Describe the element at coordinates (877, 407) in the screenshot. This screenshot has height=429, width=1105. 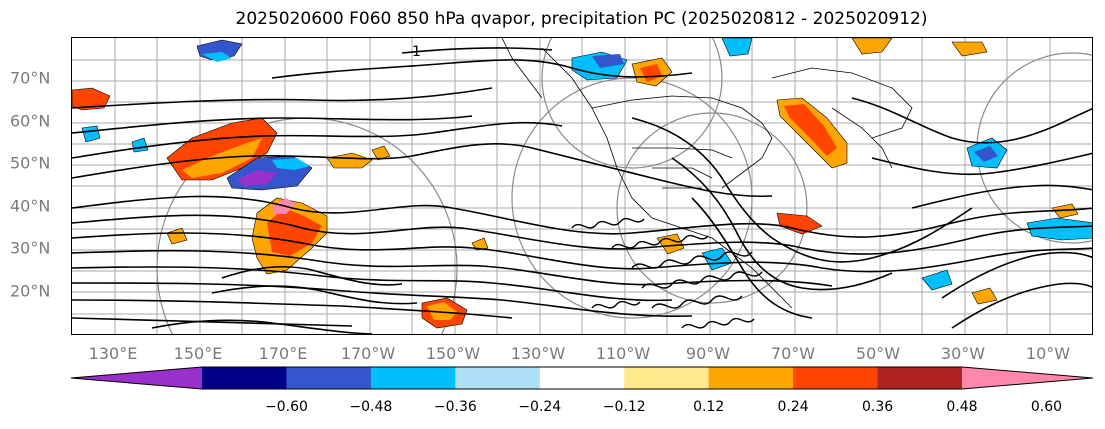
I see `colorbar-tick-label: 0.36` at that location.